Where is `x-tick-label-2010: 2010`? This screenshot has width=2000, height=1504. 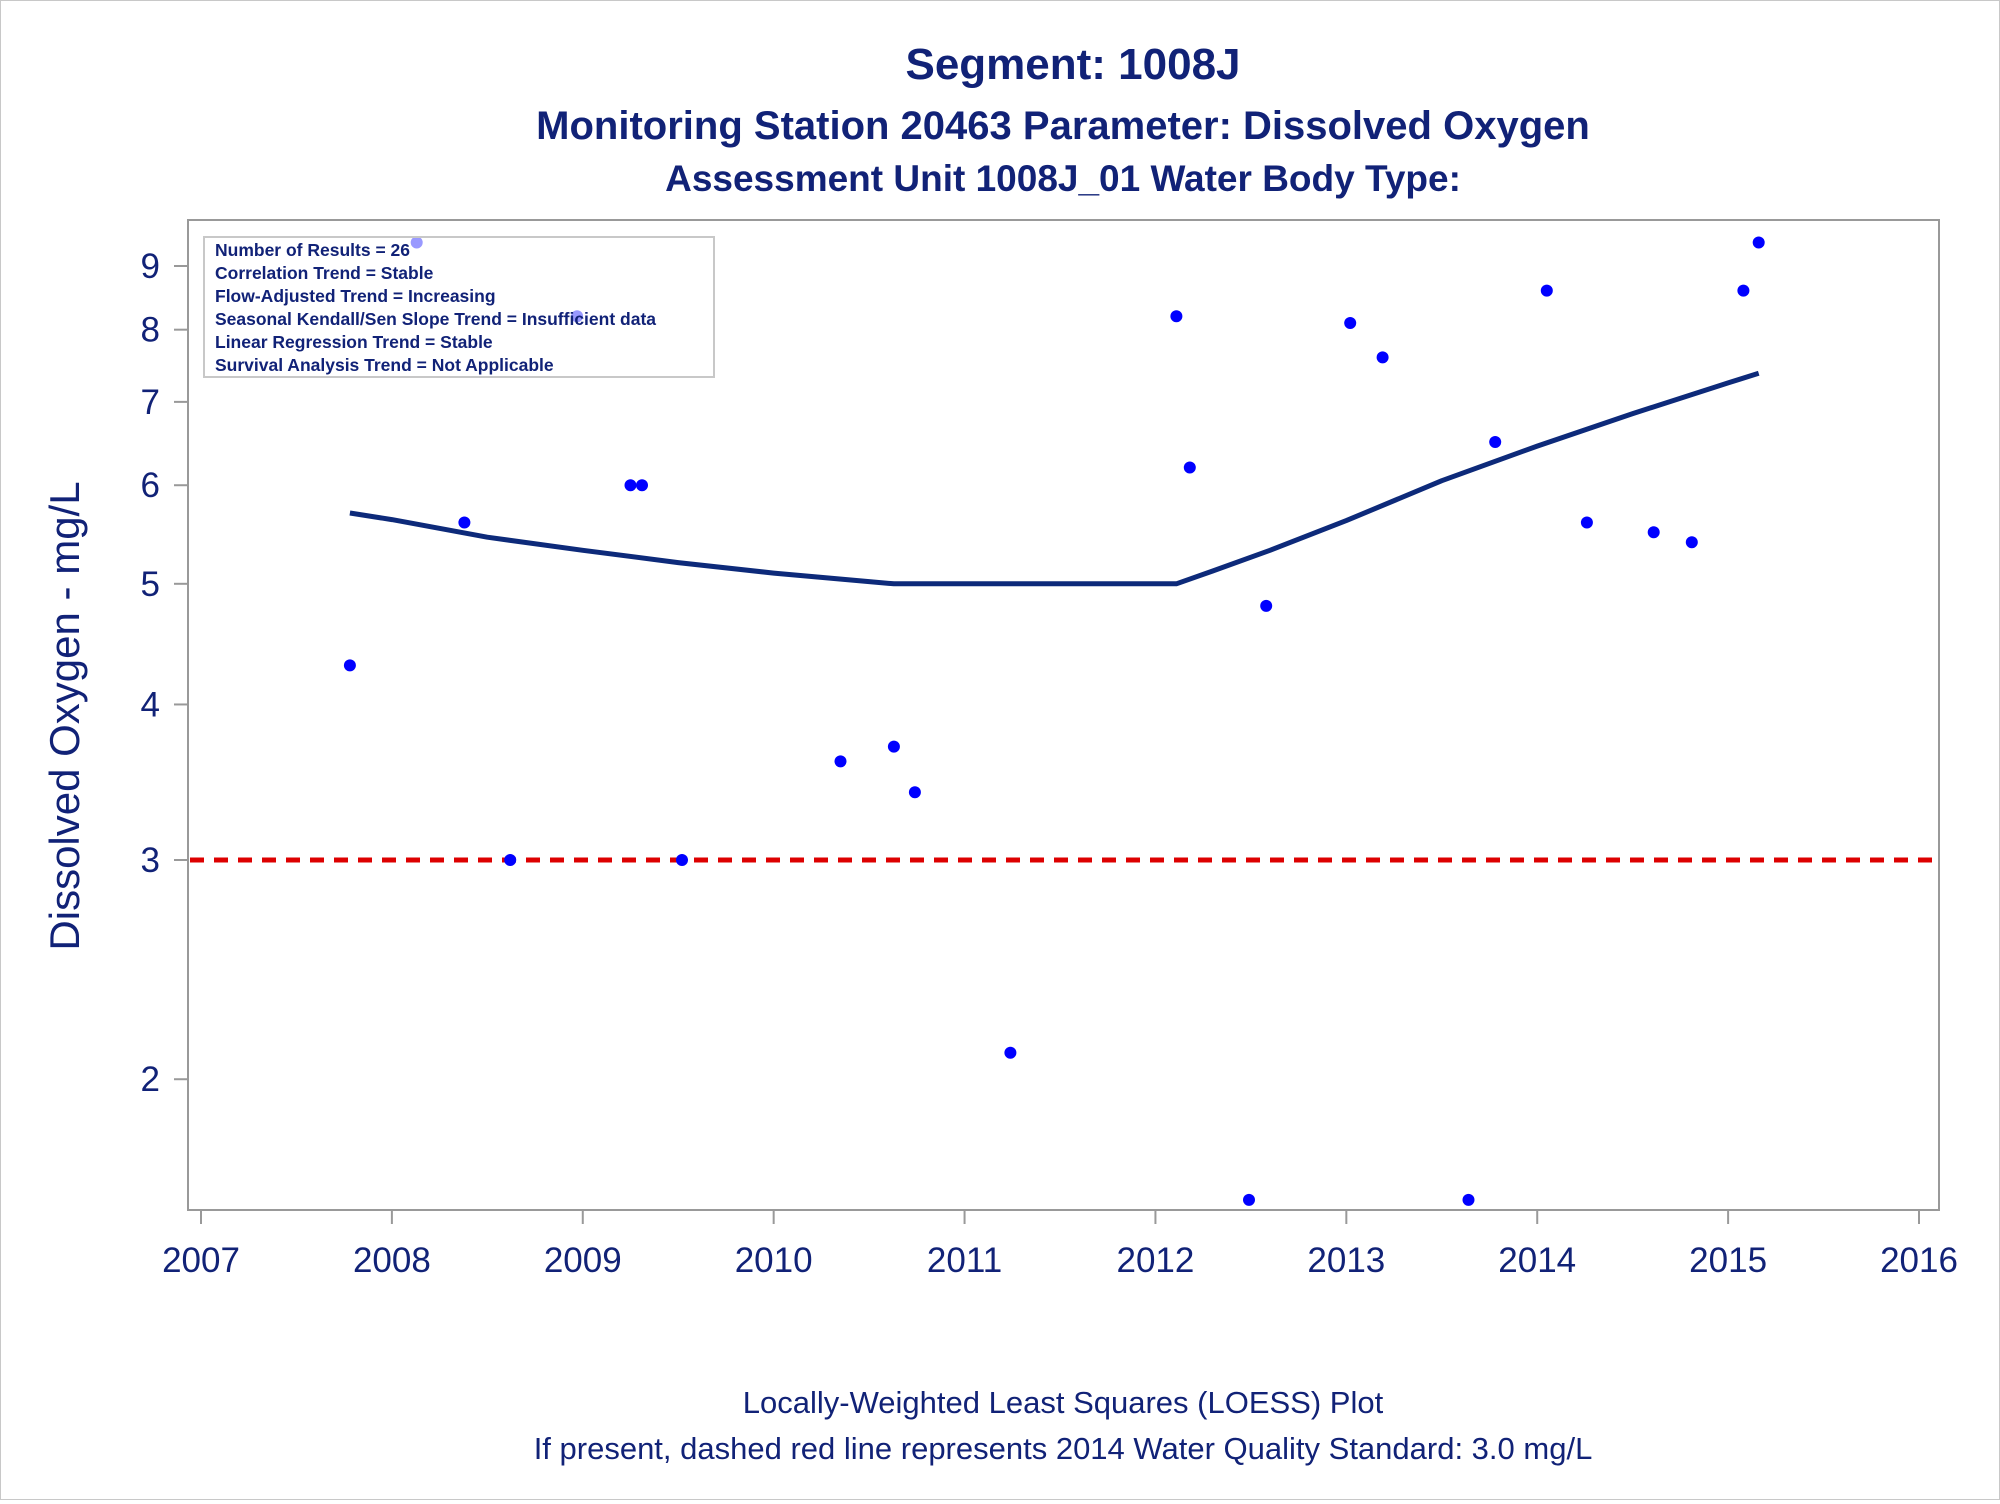 x-tick-label-2010: 2010 is located at coordinates (774, 1260).